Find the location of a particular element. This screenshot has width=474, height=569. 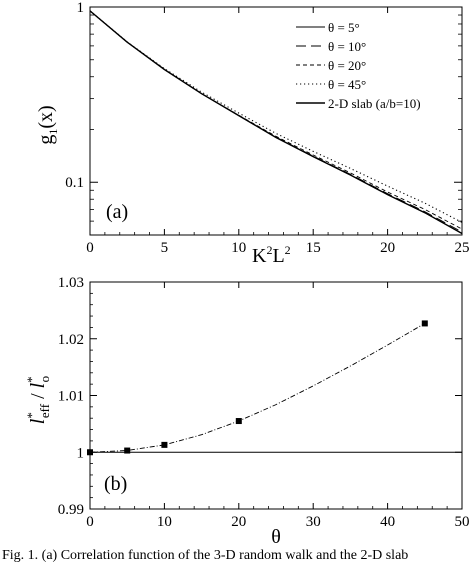

panel-b-y-axis-label: l*eff / l*o is located at coordinates (38, 400).